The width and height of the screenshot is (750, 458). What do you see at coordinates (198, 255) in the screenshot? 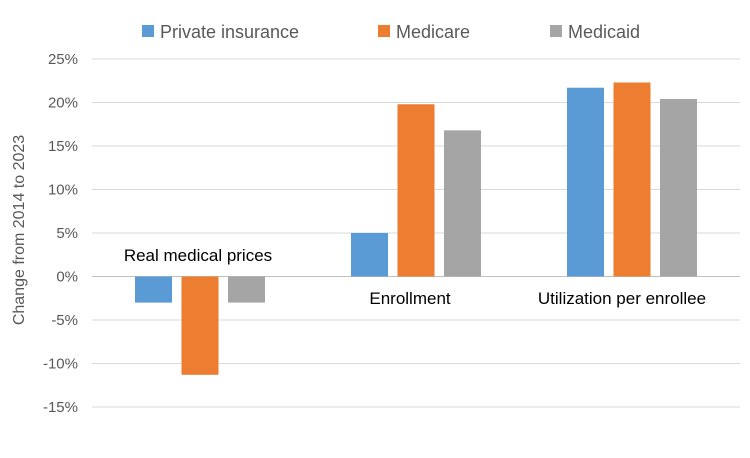
I see `category-label: Real medical prices` at bounding box center [198, 255].